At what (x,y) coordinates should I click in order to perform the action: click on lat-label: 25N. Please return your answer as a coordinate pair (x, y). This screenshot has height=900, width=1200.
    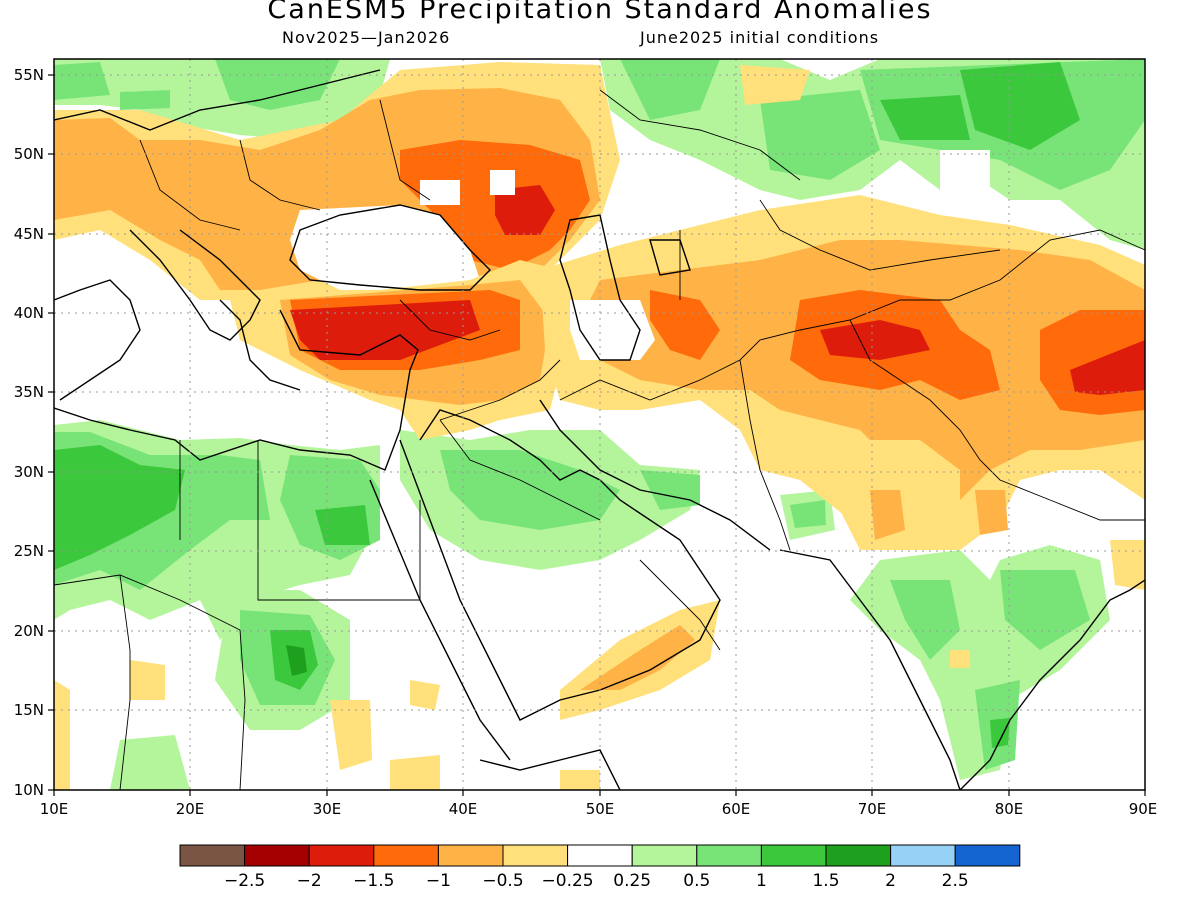
    Looking at the image, I should click on (29, 551).